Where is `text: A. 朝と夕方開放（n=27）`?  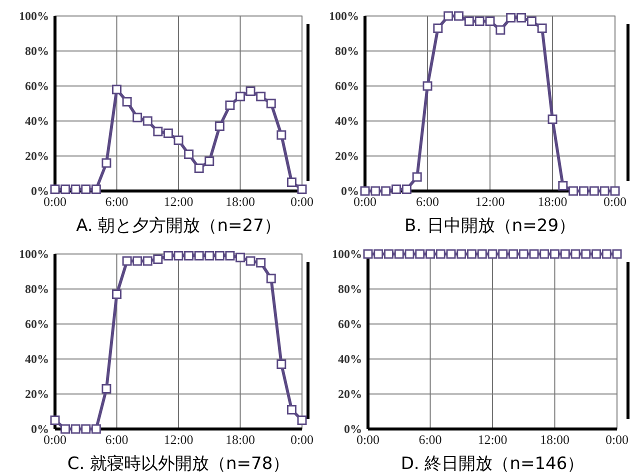
text: A. 朝と夕方開放（n=27） is located at coordinates (178, 226).